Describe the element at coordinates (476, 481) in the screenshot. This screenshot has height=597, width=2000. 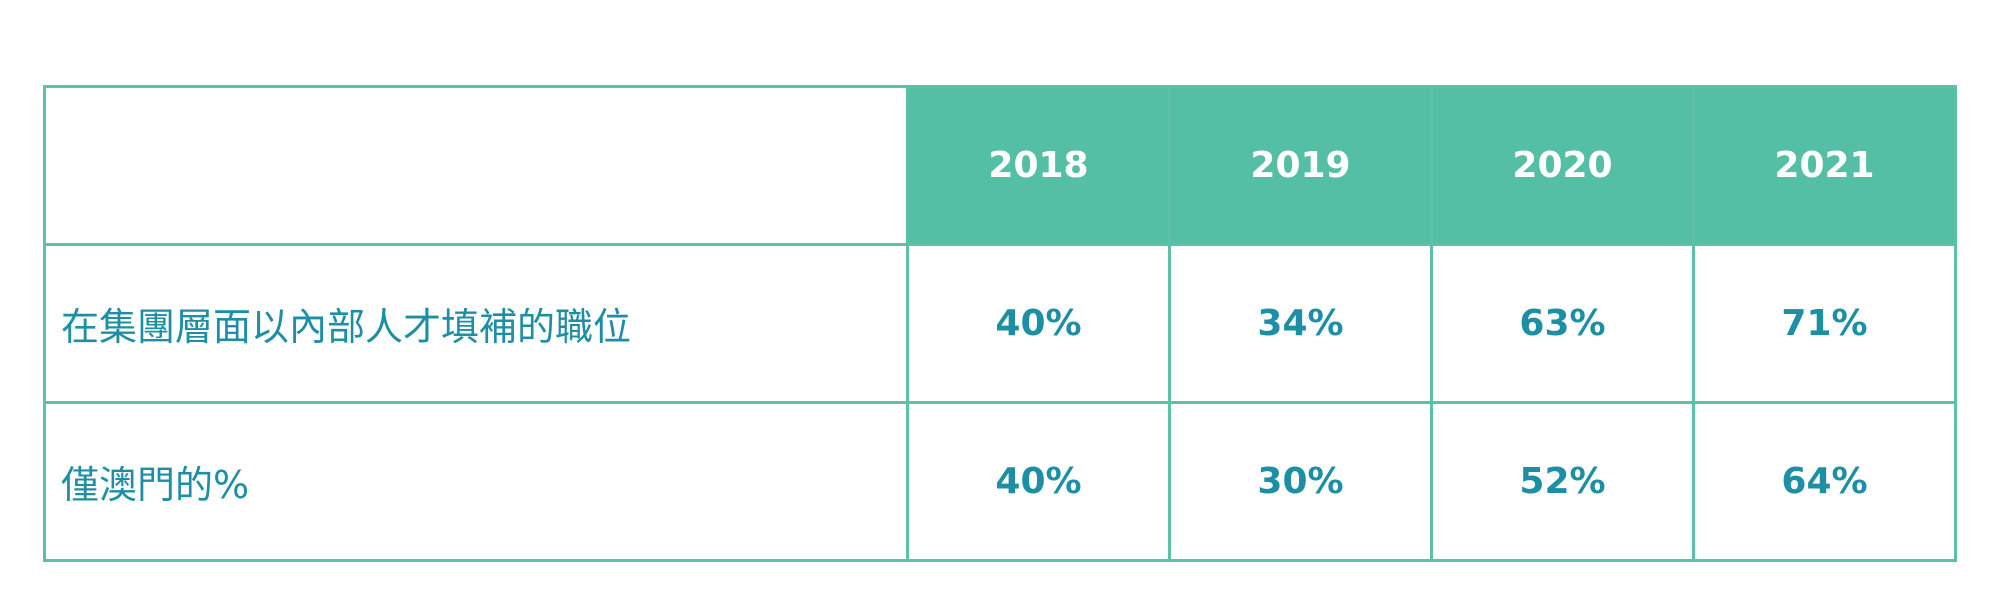
I see `row-label-macau-only: 僅澳門的%` at that location.